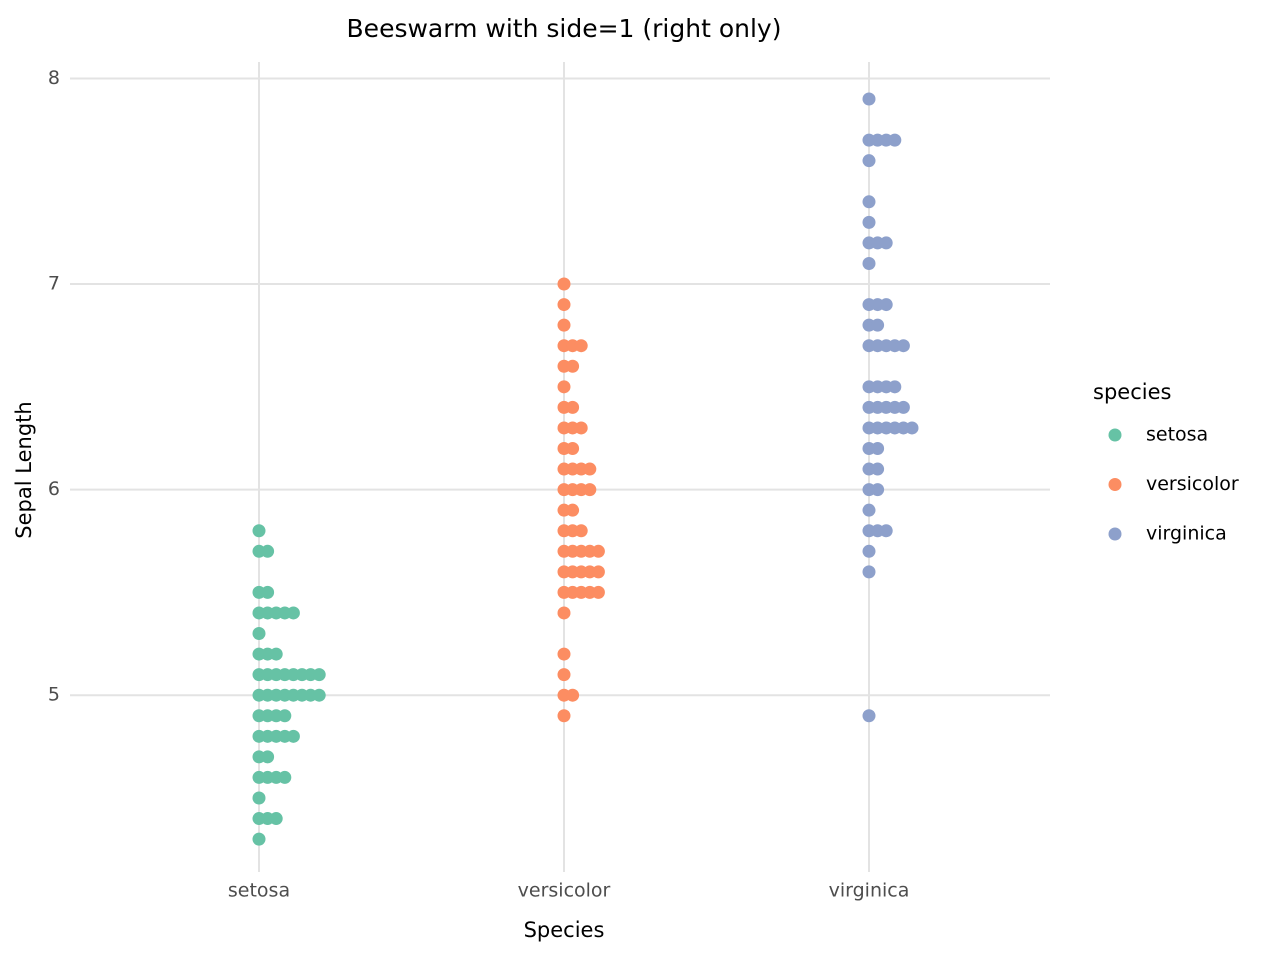  Describe the element at coordinates (54, 695) in the screenshot. I see `y-tick-label: 5` at that location.